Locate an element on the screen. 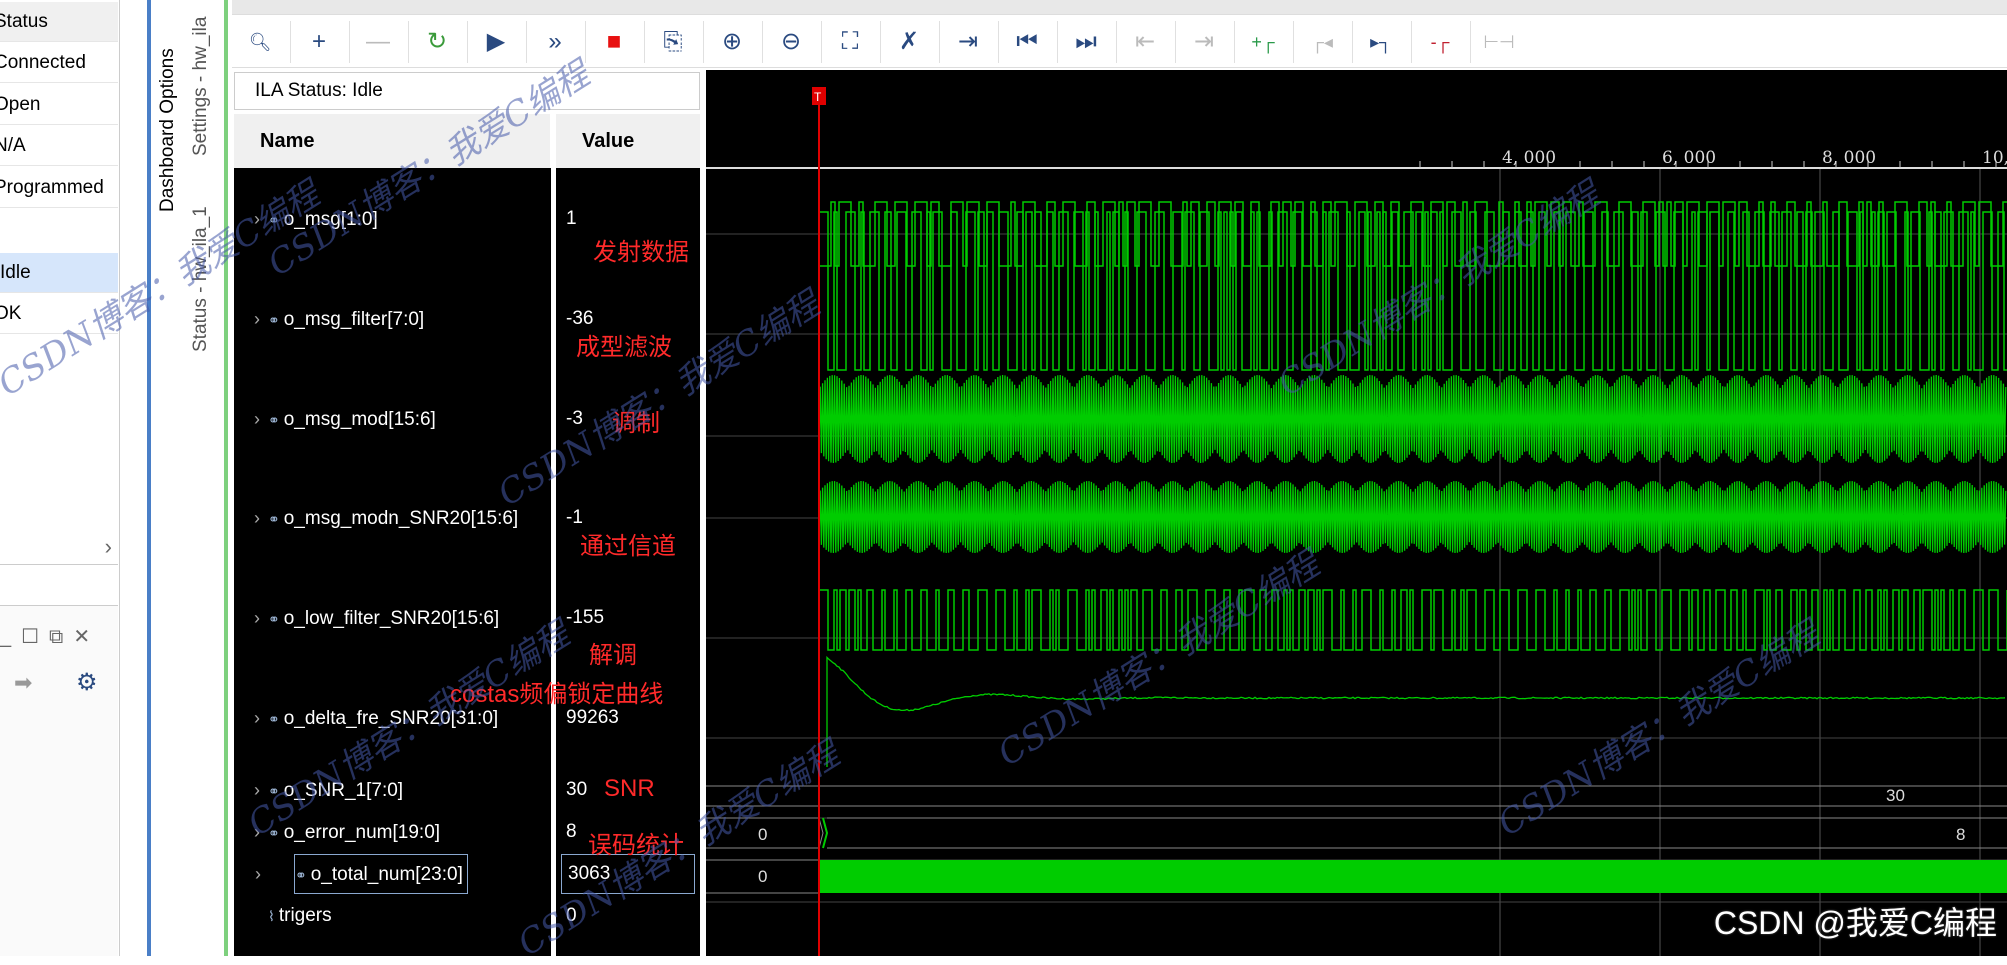 This screenshot has width=2007, height=965. export-icon: ⎘ is located at coordinates (673, 41).